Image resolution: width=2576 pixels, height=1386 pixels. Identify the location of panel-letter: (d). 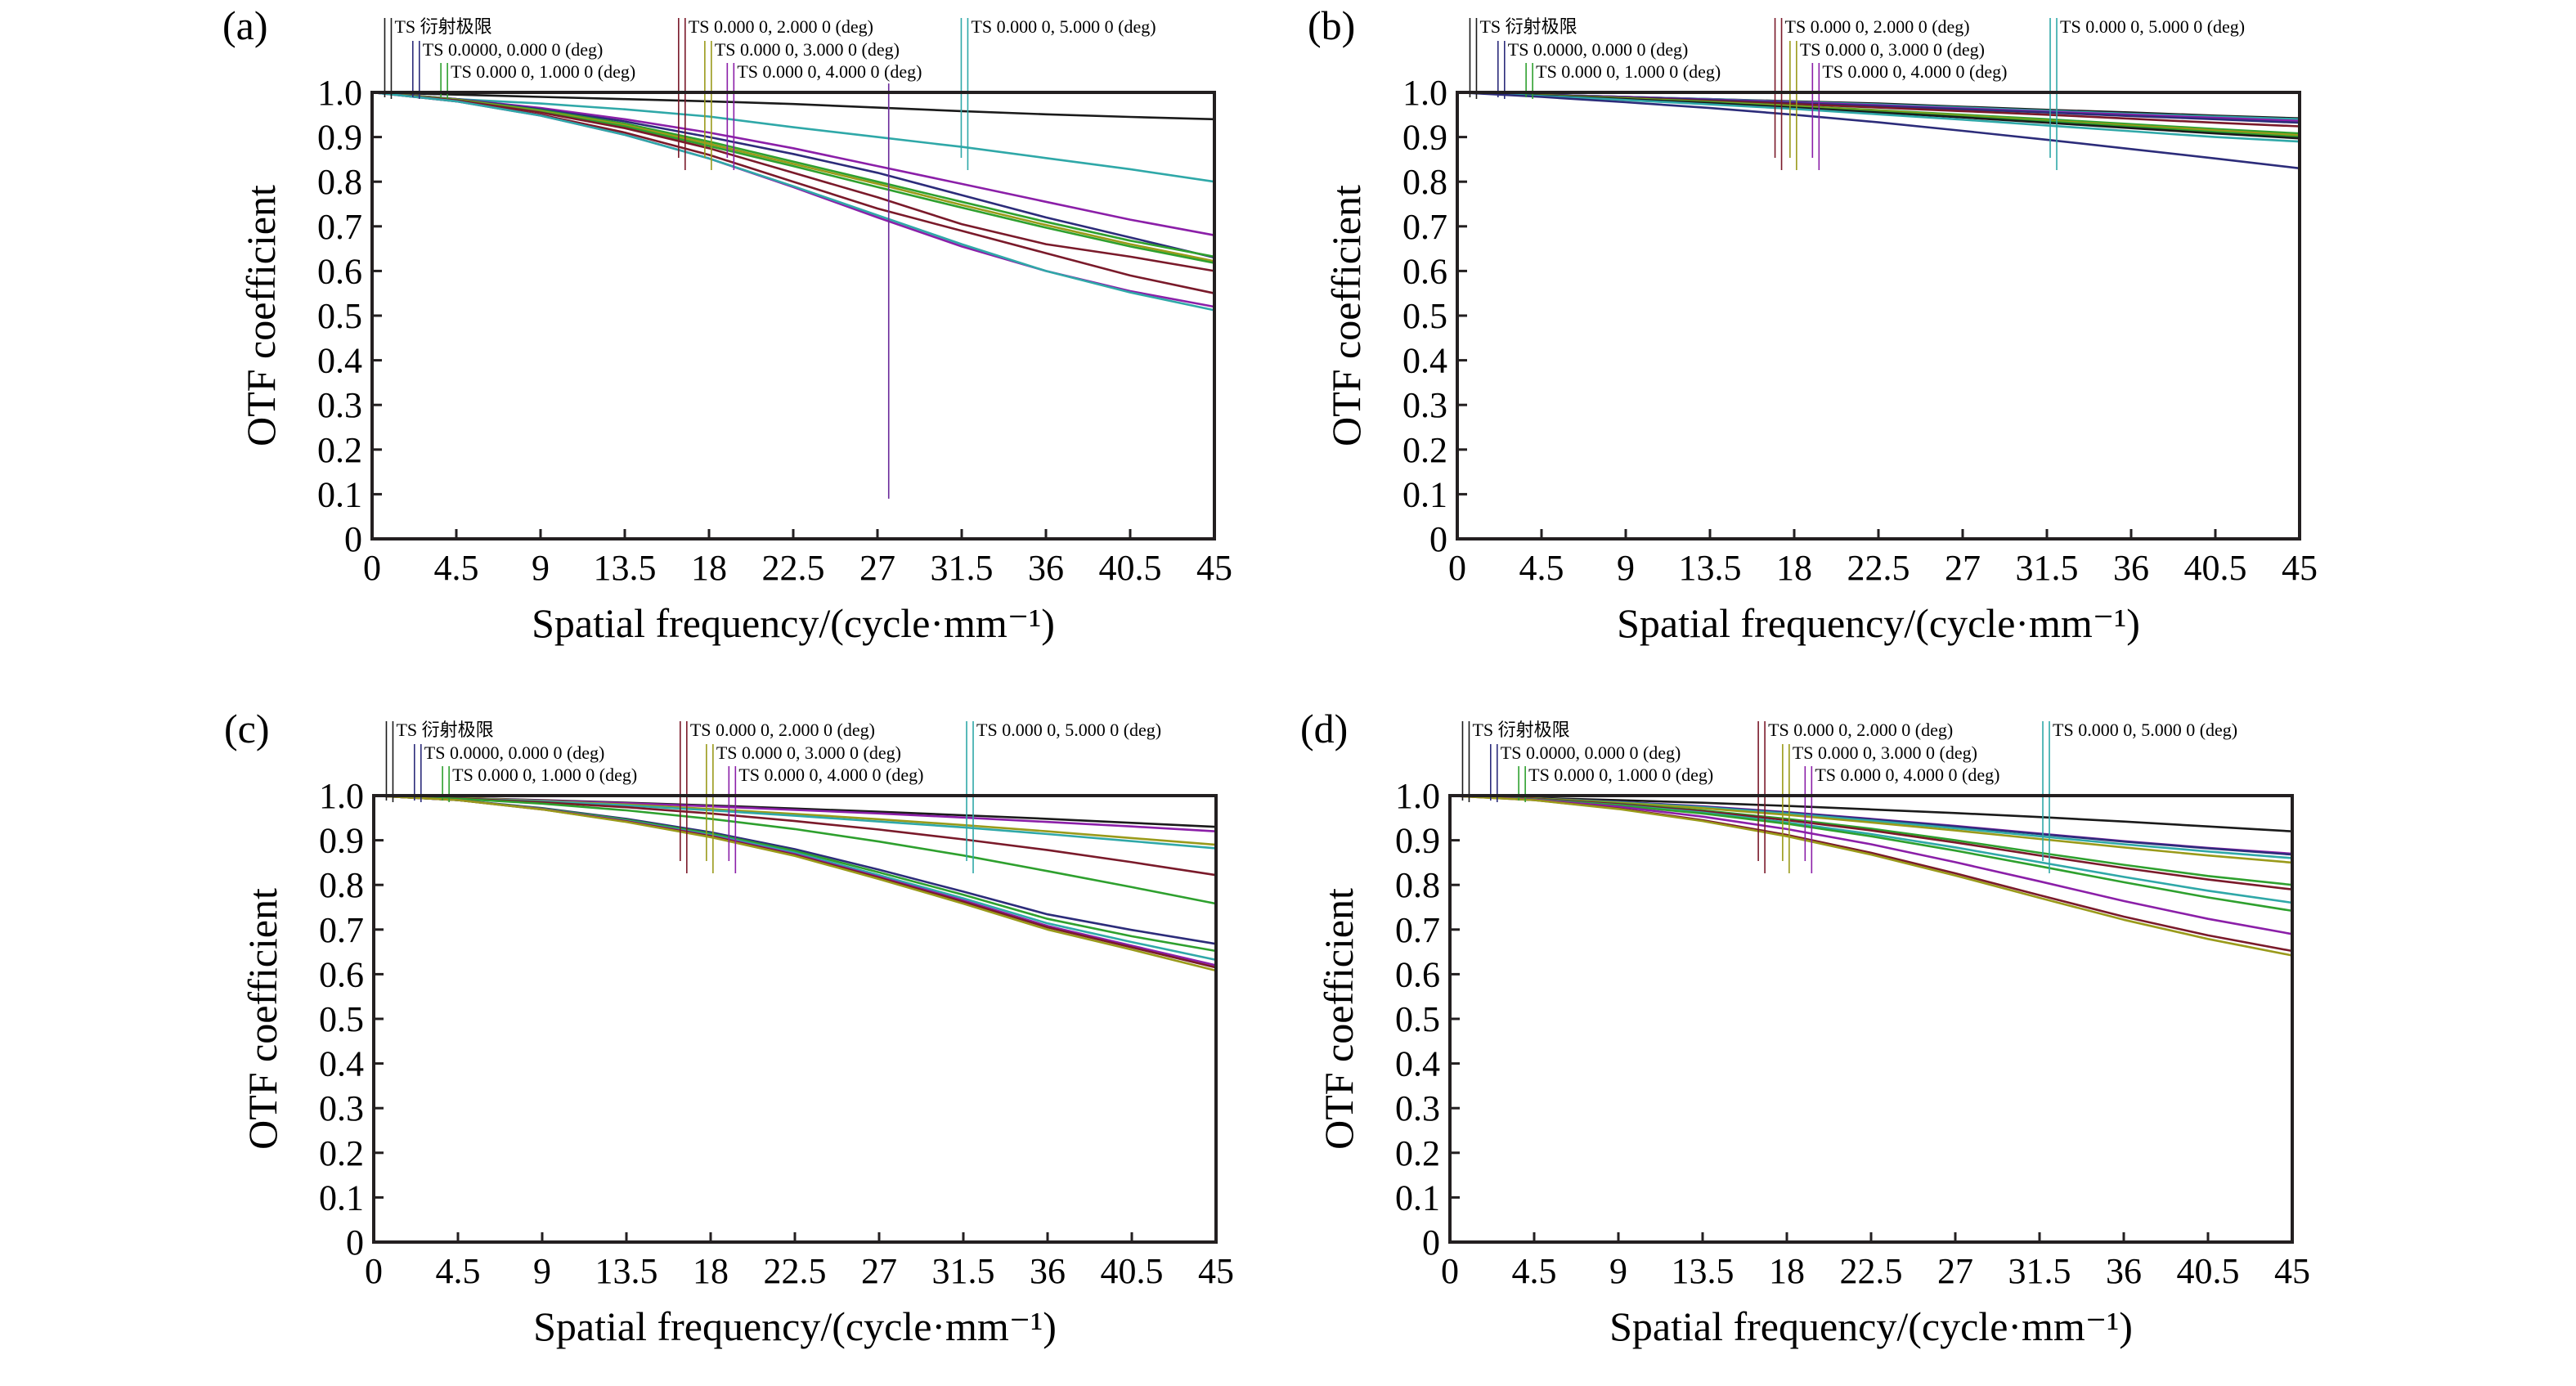
(1324, 728).